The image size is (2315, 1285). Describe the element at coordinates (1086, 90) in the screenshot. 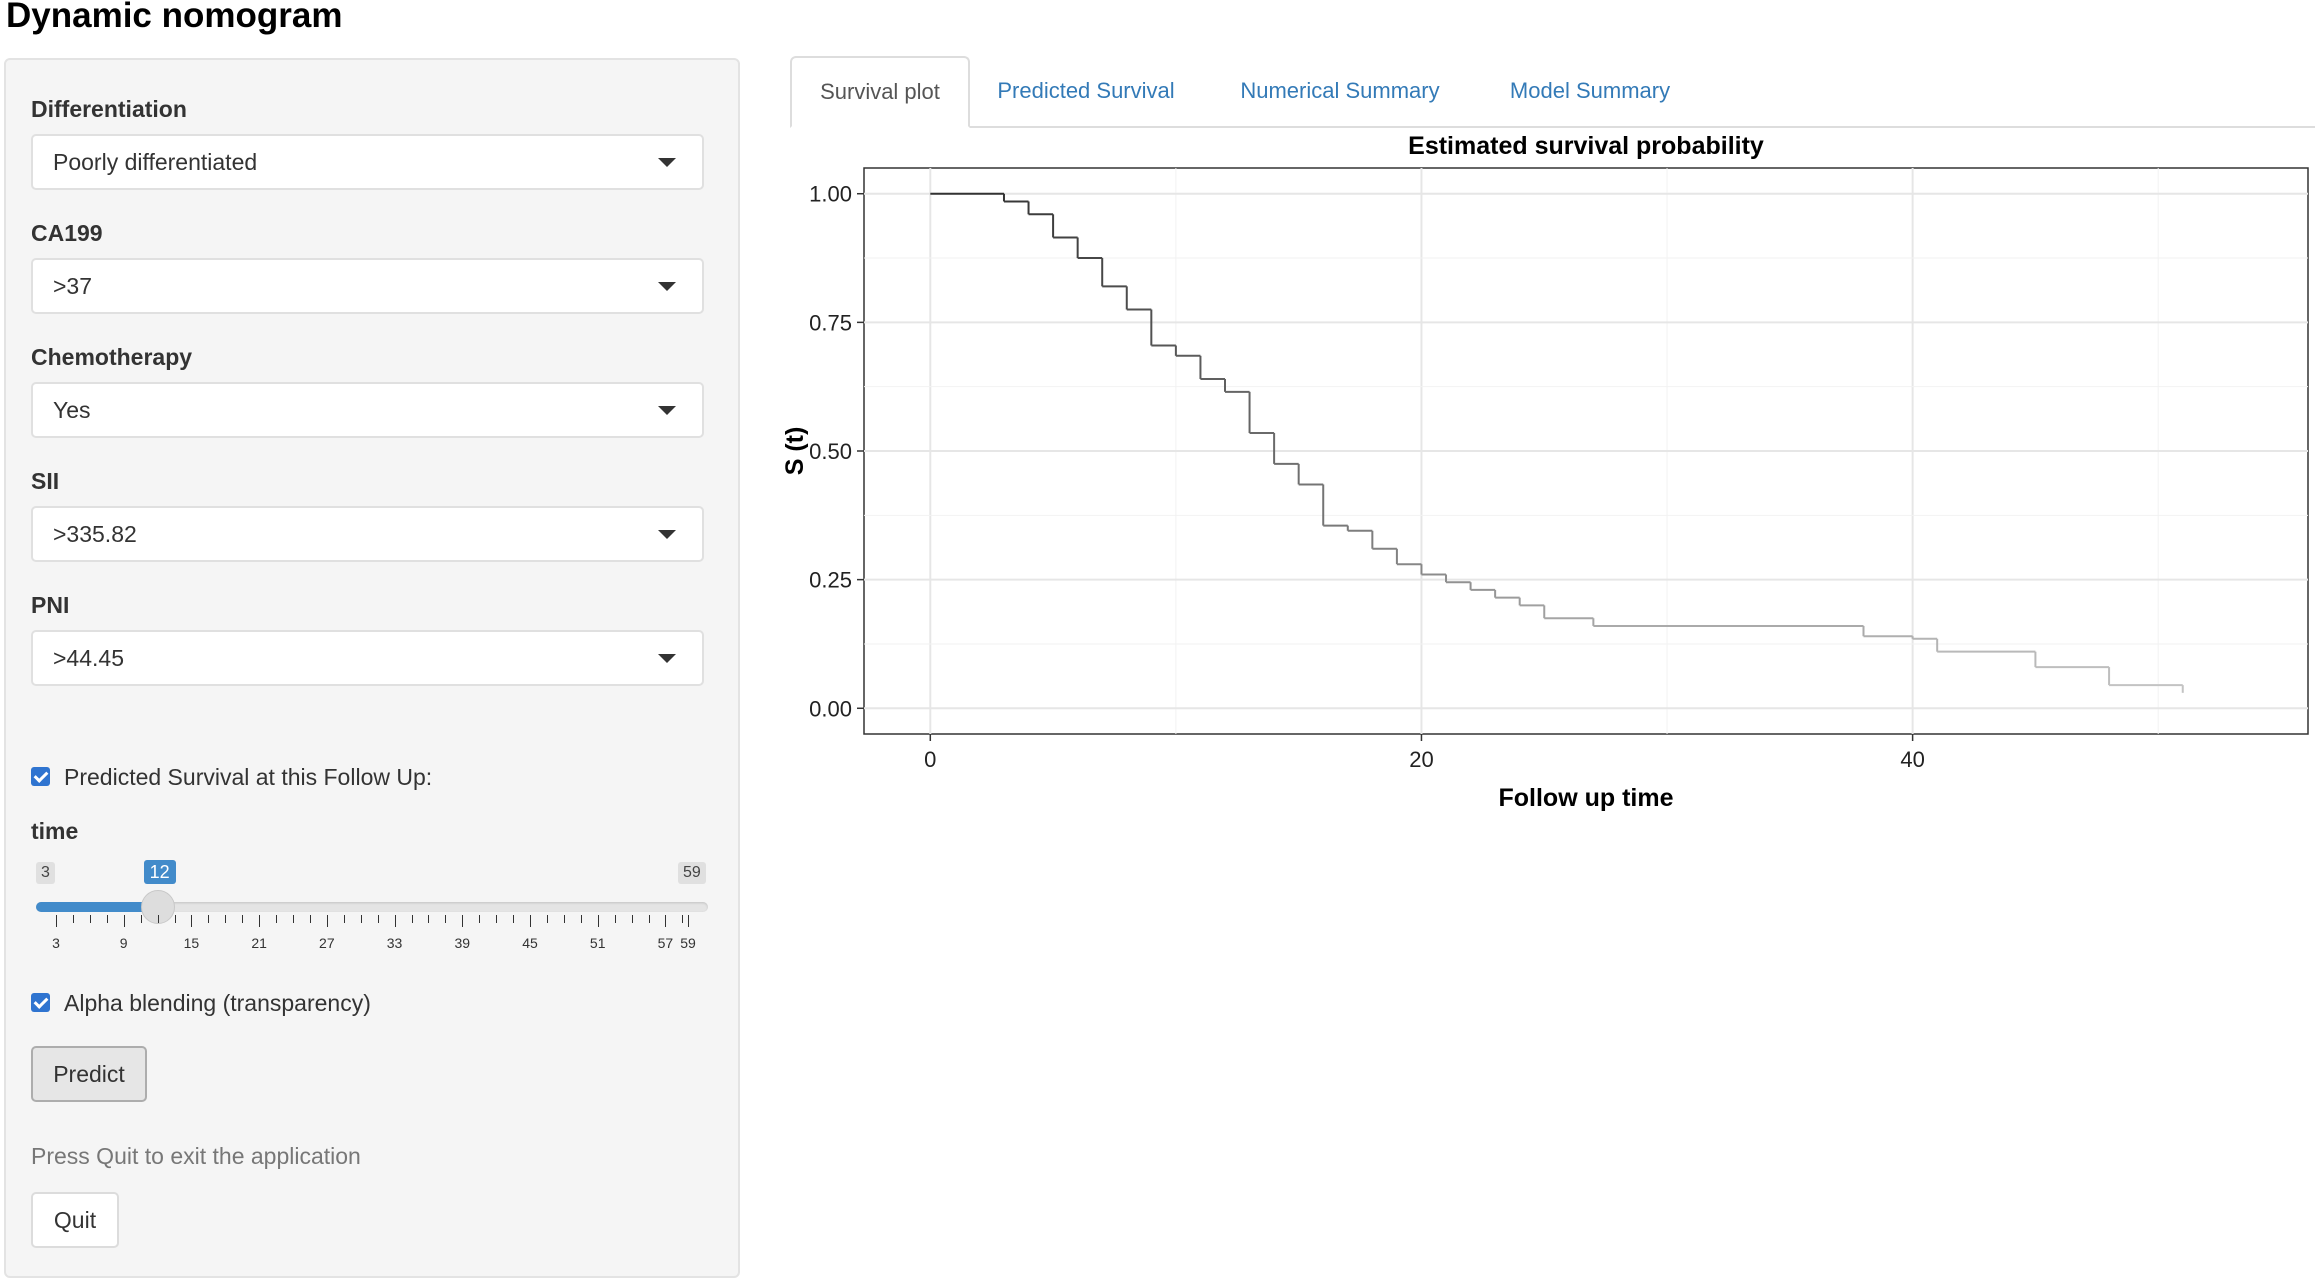

I see `tab-predicted-survival: Predicted Survival` at that location.